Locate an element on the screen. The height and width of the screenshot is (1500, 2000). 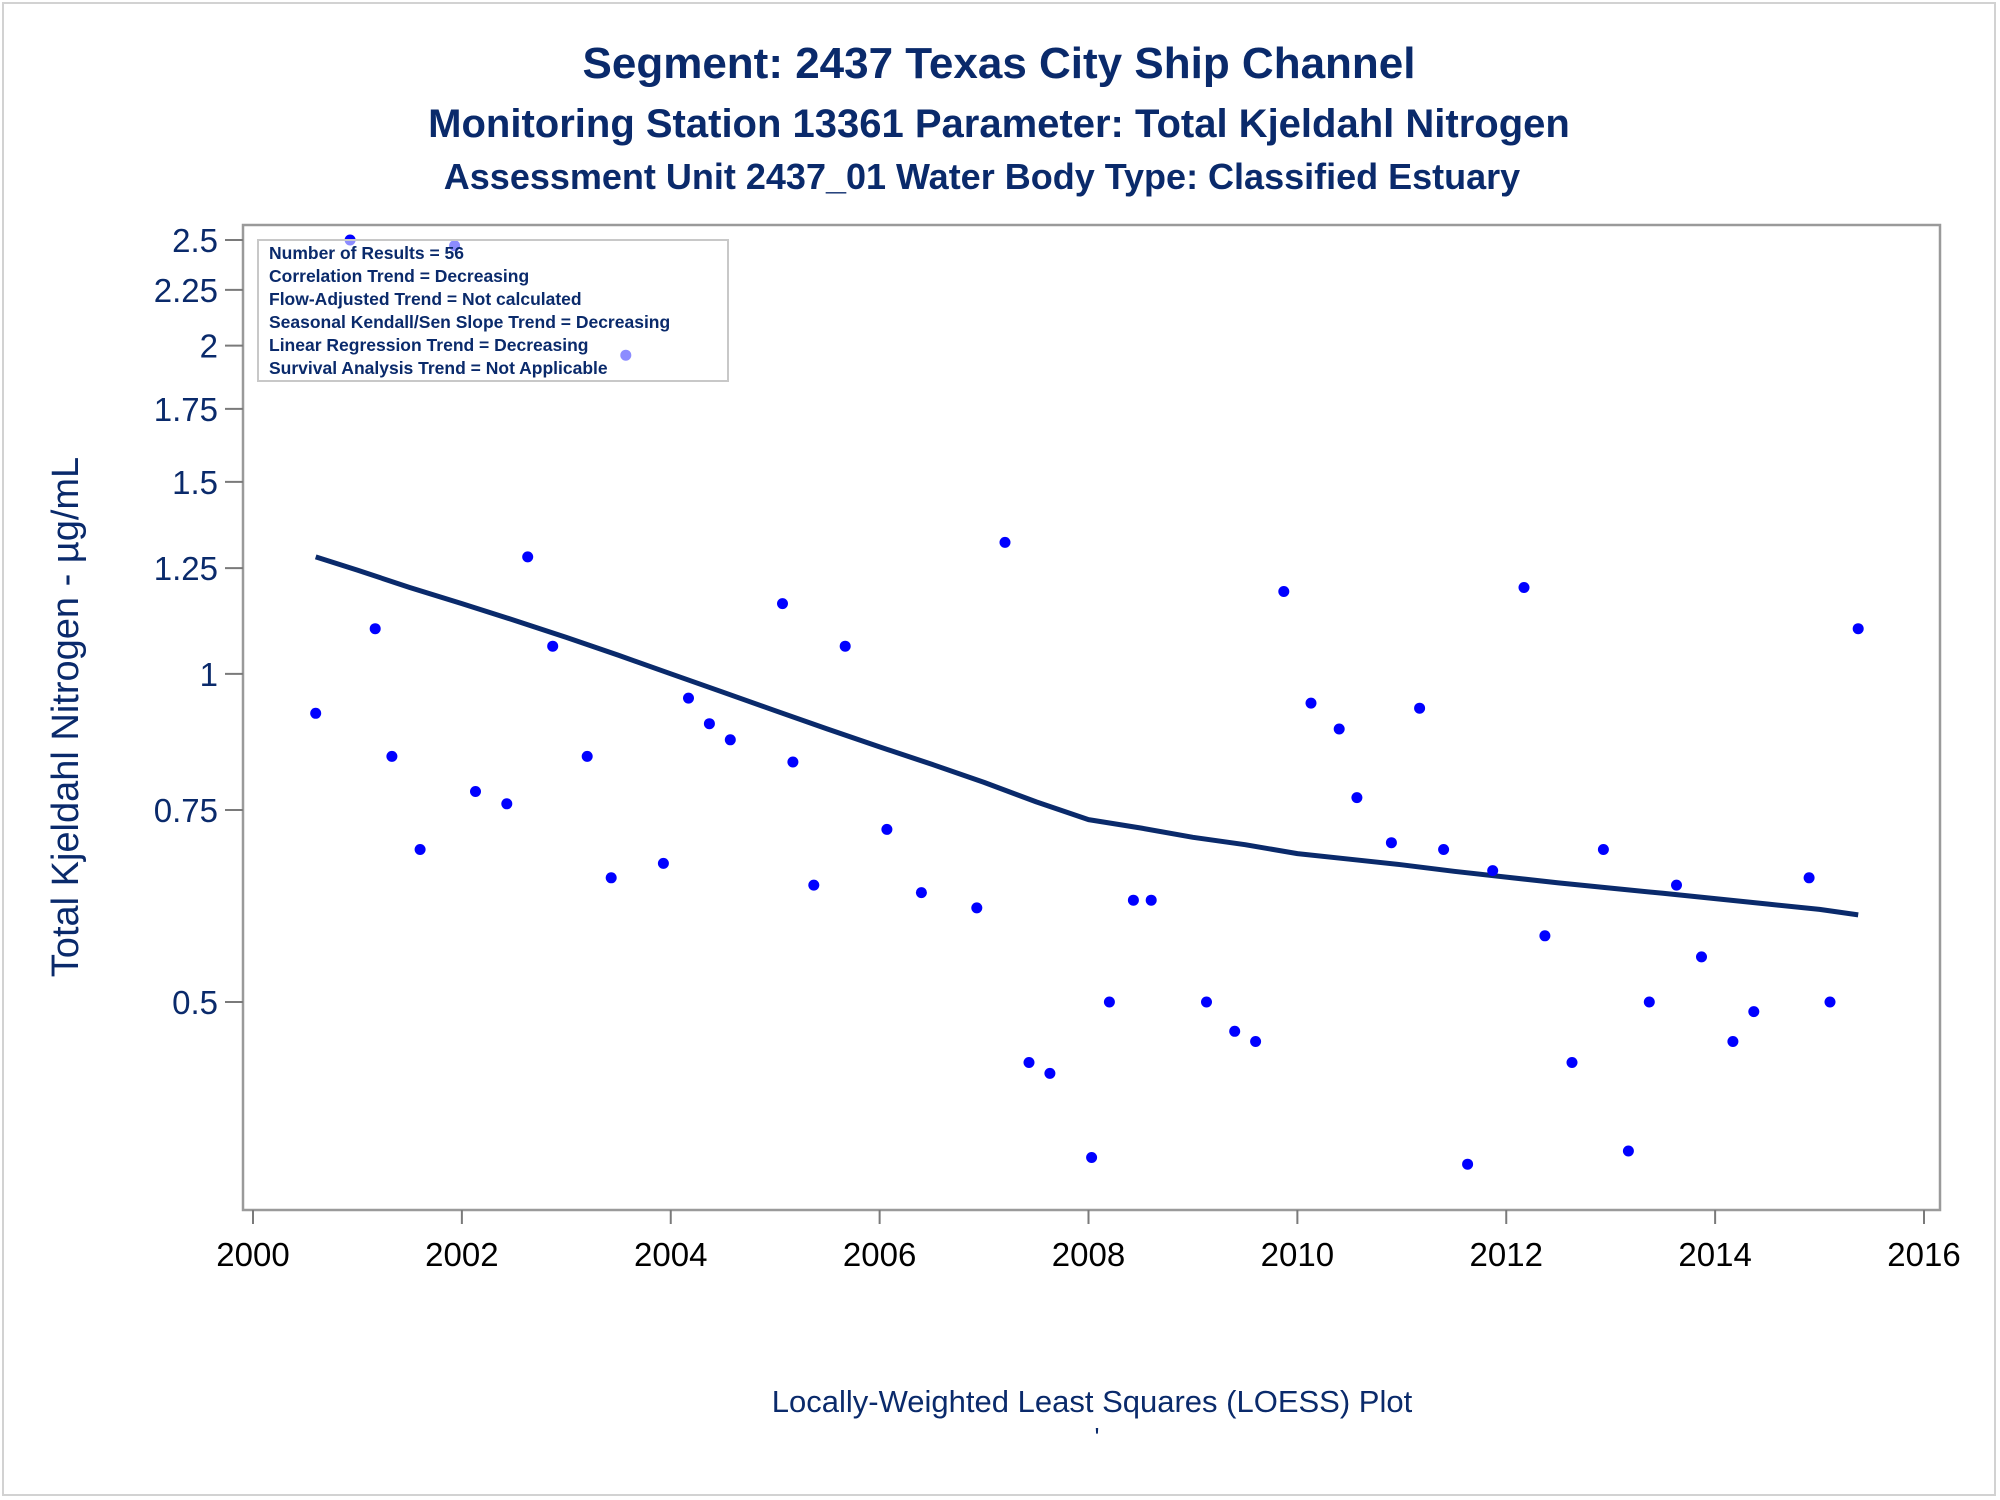
x-tick-label: 2000 is located at coordinates (252, 1254).